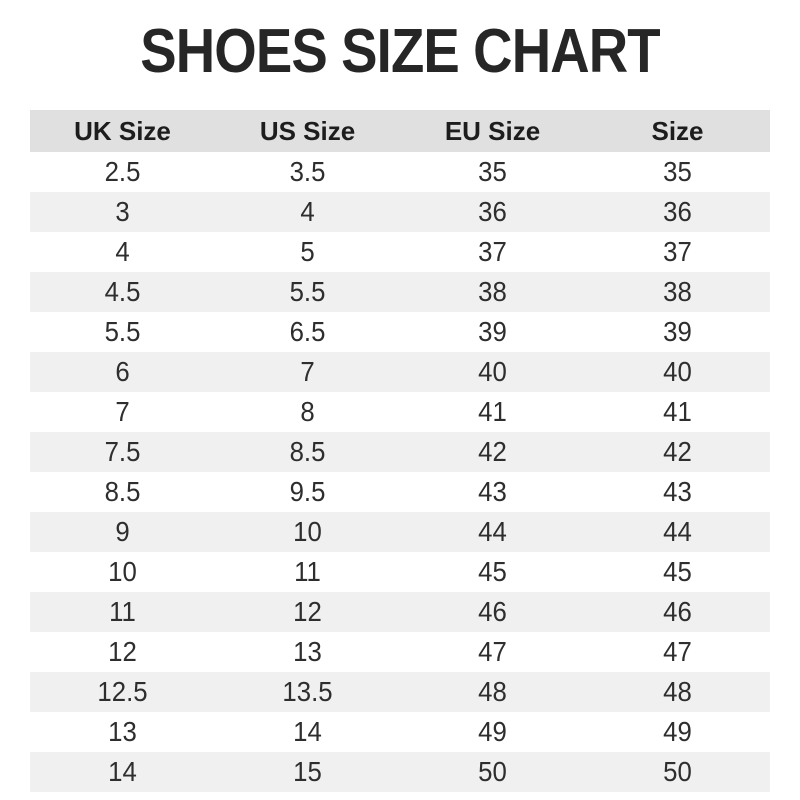 This screenshot has height=800, width=800. What do you see at coordinates (307, 411) in the screenshot?
I see `size-cell: 8` at bounding box center [307, 411].